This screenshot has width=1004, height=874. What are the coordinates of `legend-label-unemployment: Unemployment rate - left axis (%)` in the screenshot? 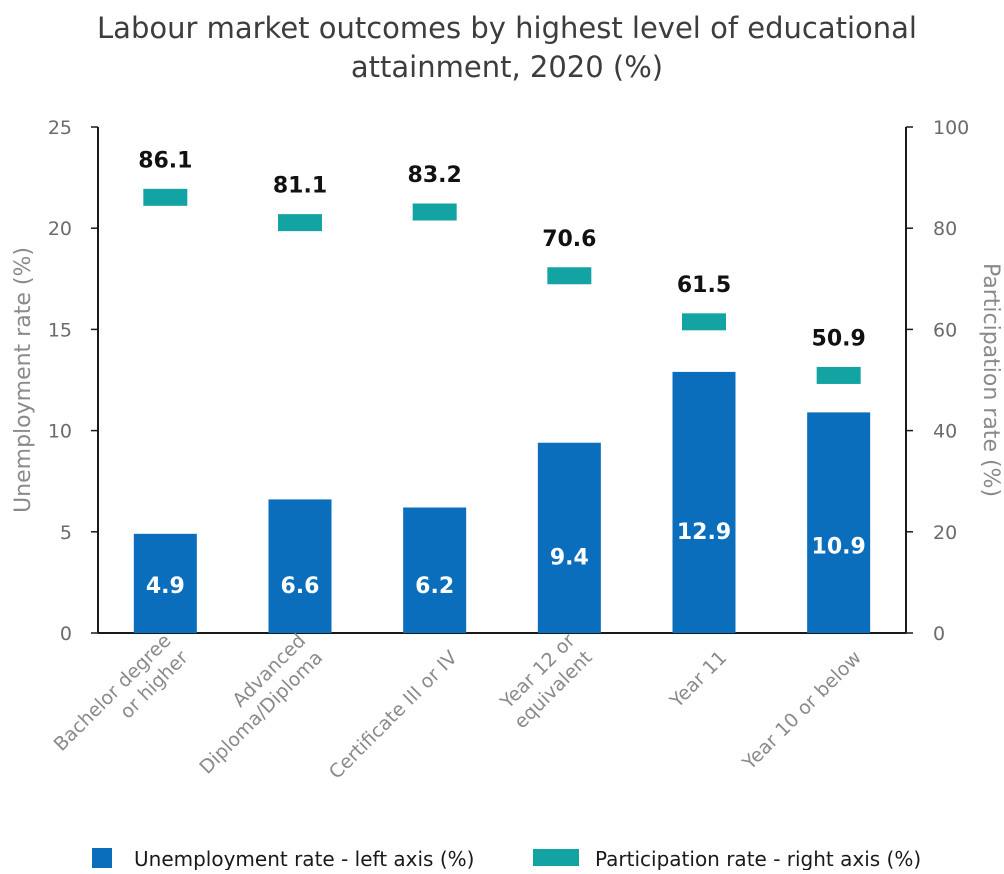 It's located at (304, 858).